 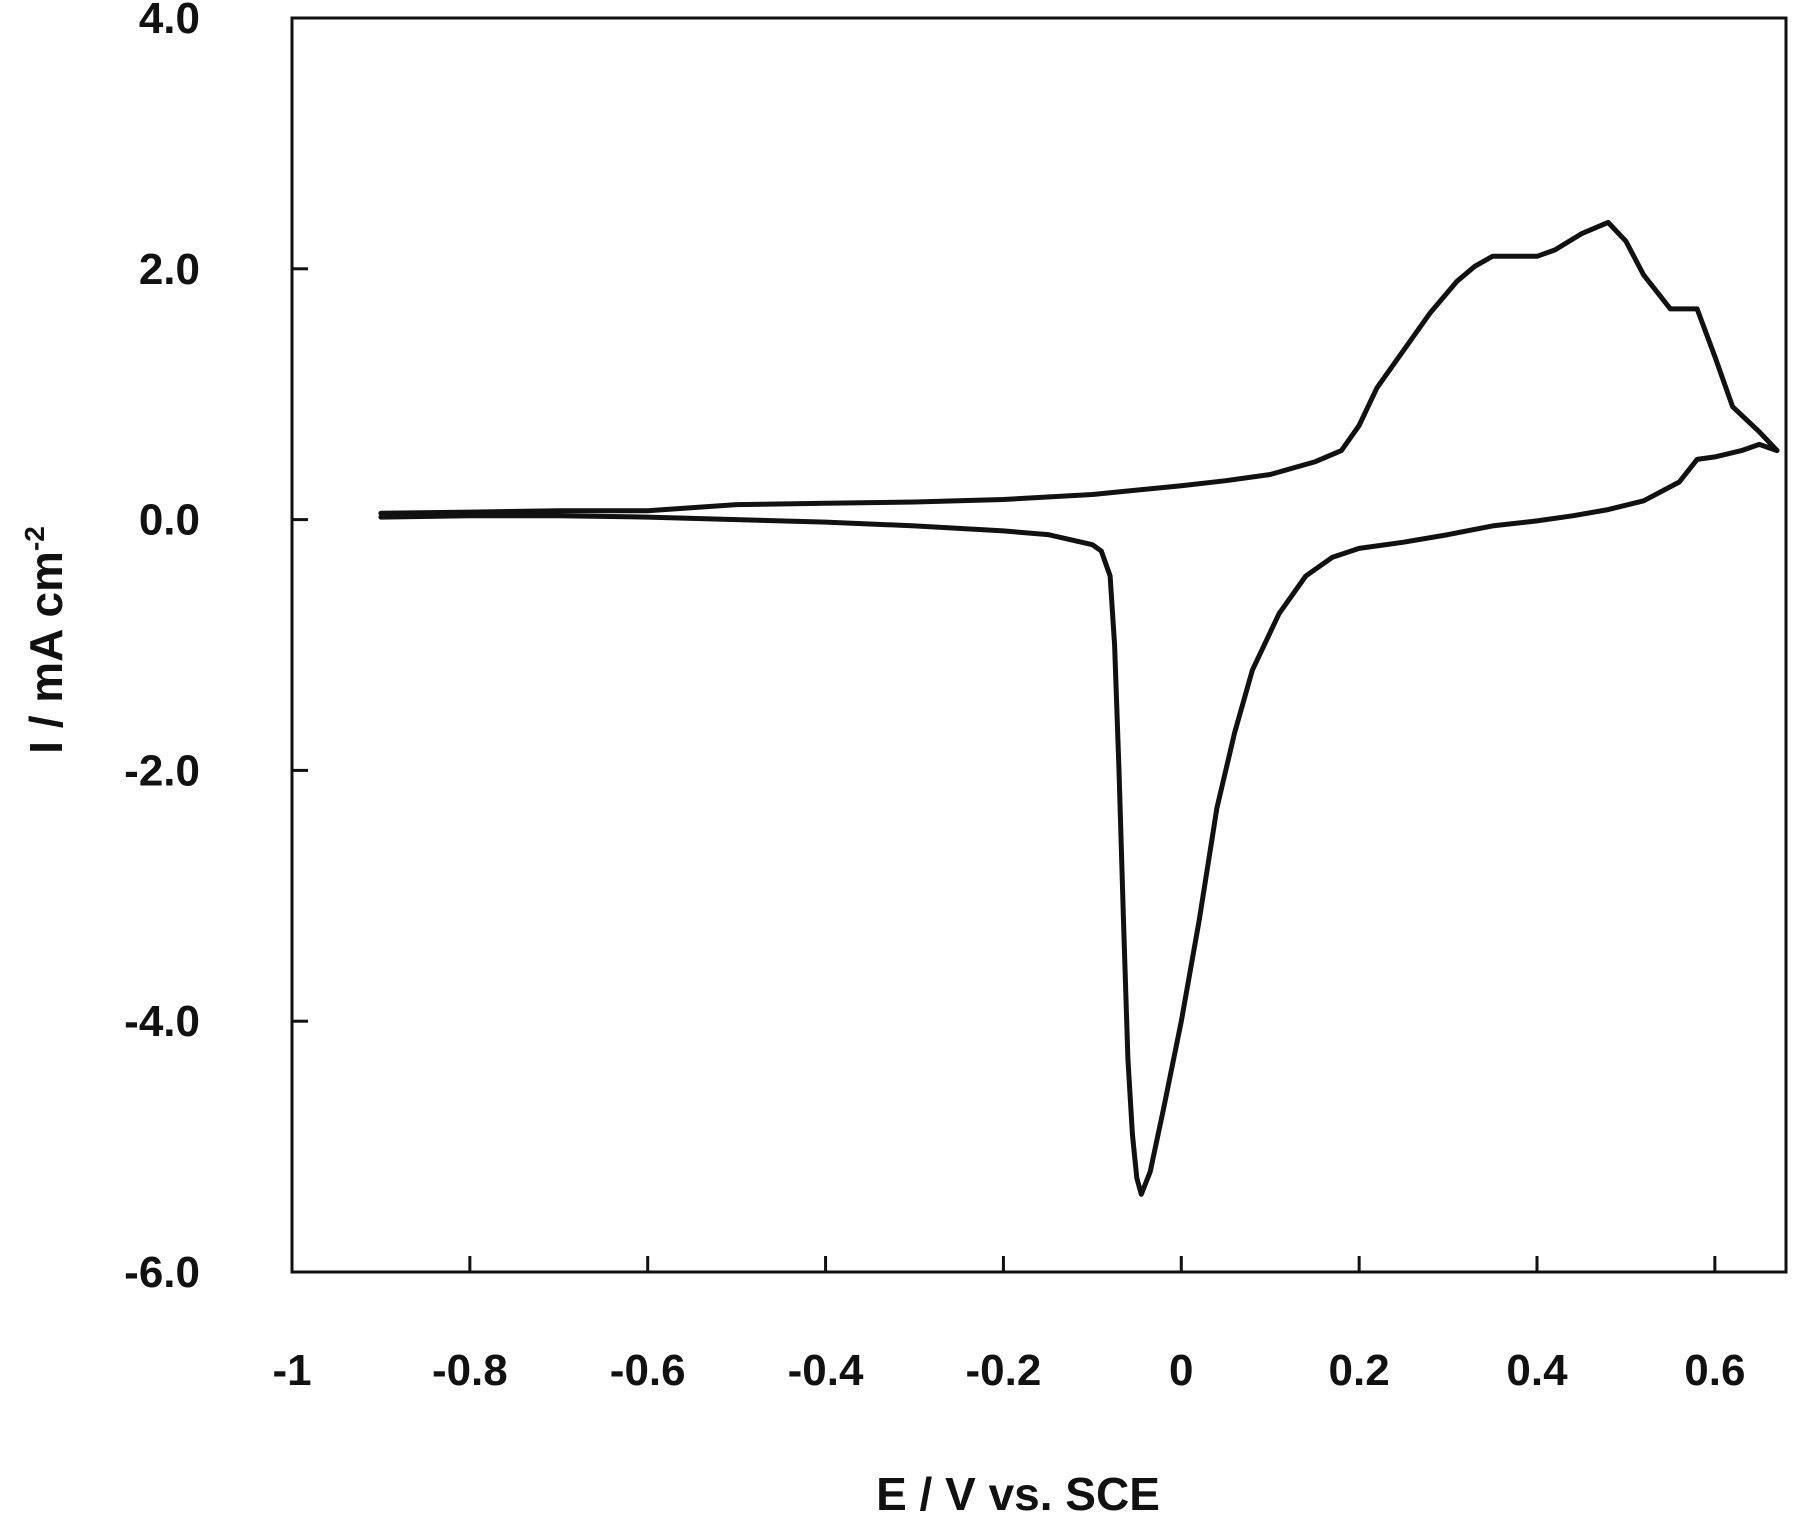 What do you see at coordinates (162, 770) in the screenshot?
I see `y-tick-label: -2.0` at bounding box center [162, 770].